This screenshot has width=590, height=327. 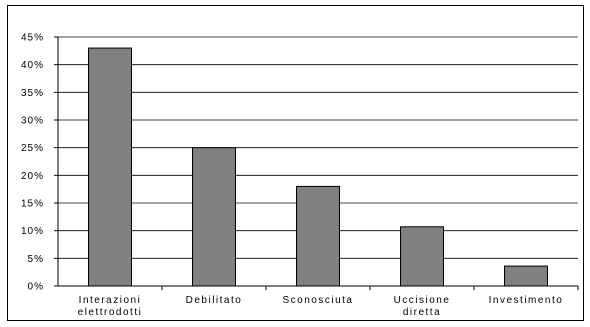 I want to click on y-tick-label: 25%, so click(x=32, y=148).